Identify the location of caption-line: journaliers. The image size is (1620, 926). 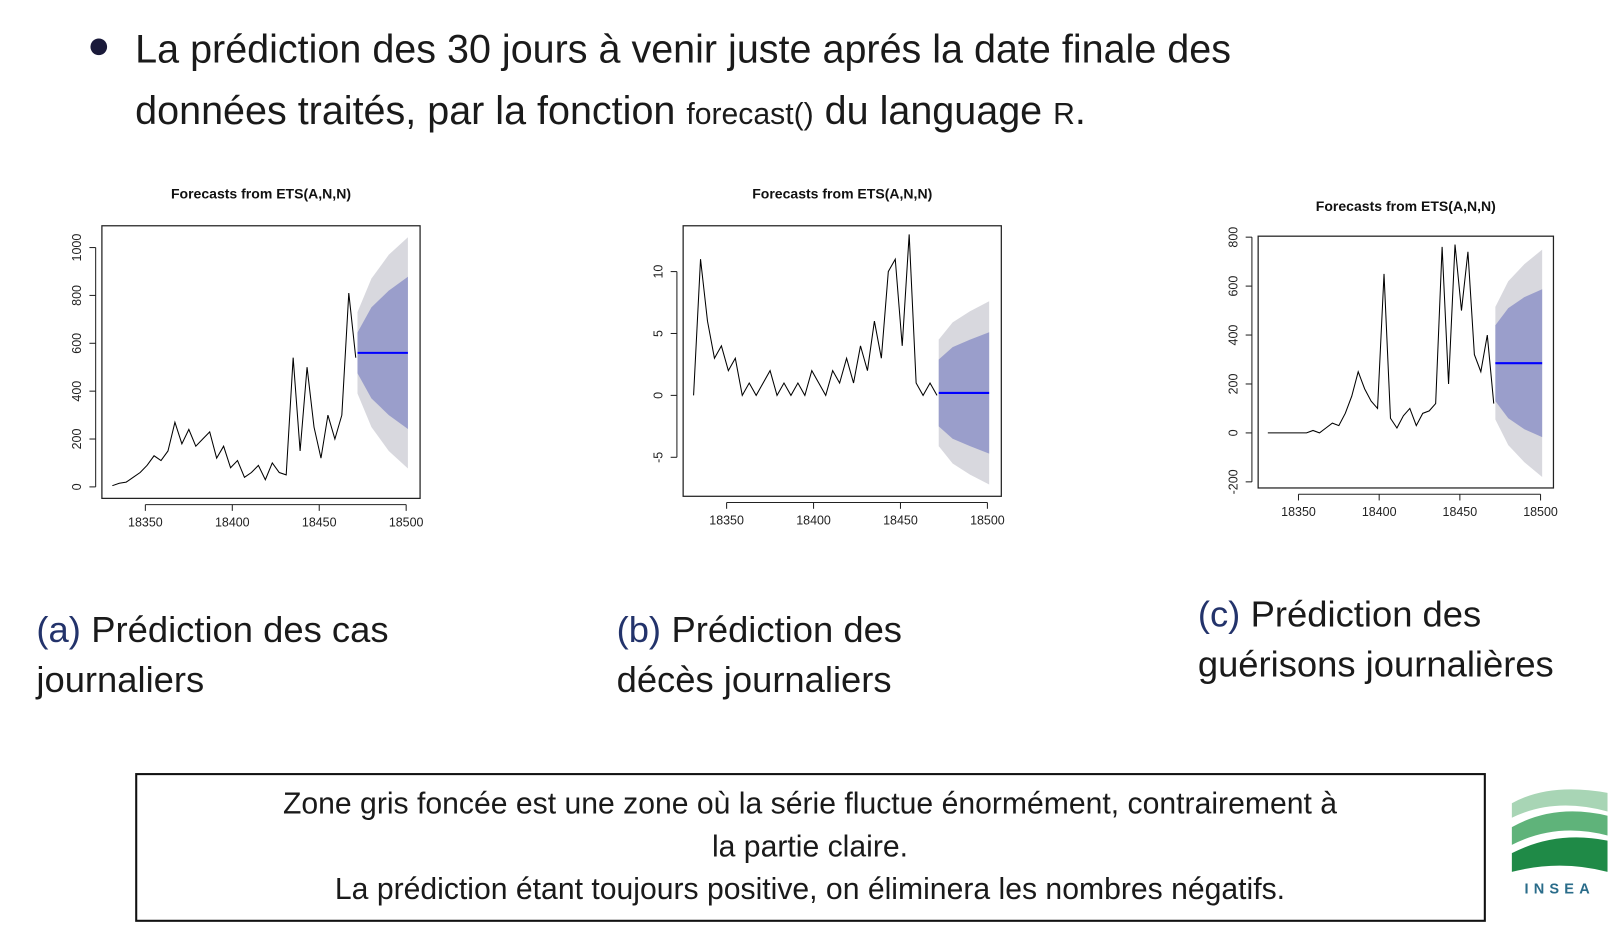
(119, 679).